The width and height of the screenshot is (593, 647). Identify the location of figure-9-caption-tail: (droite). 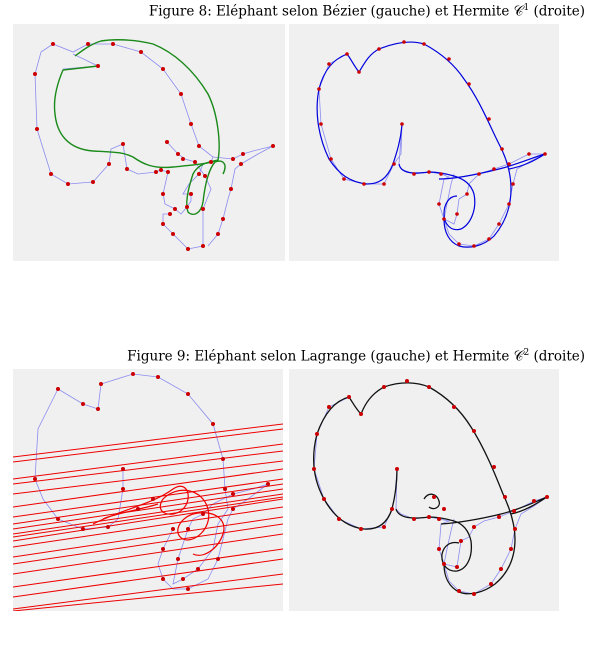
(557, 356).